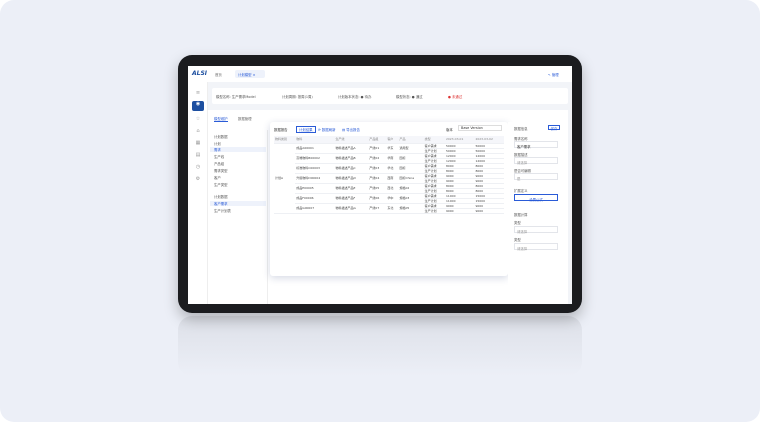 Image resolution: width=760 pixels, height=422 pixels. I want to click on table-row: 标准物料C00003 物料描述产品C 产线03 华北 国标 客户需求 8000 8000, so click(389, 168).